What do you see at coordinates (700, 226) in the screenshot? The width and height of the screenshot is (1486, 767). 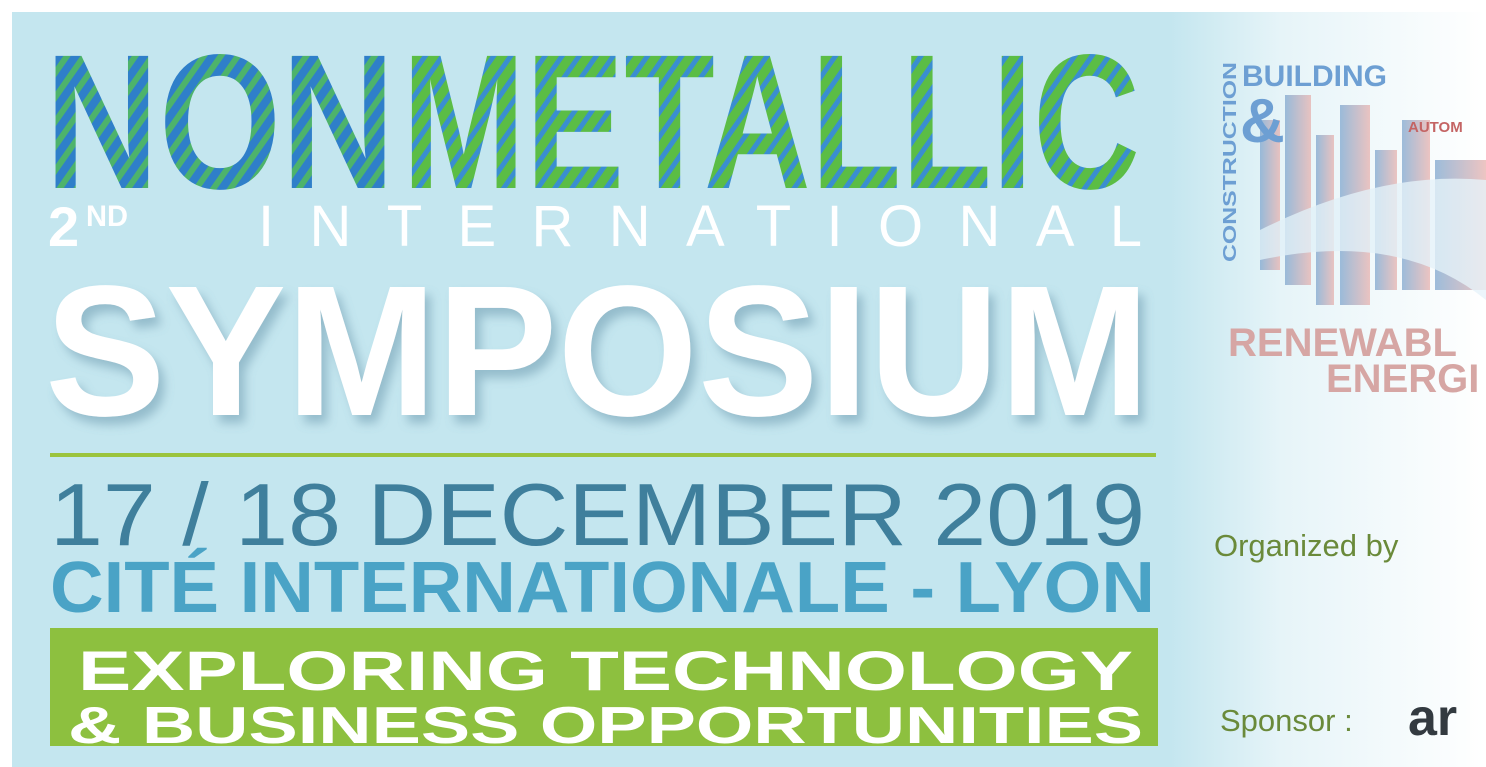 I see `international: INTERNATIONAL` at bounding box center [700, 226].